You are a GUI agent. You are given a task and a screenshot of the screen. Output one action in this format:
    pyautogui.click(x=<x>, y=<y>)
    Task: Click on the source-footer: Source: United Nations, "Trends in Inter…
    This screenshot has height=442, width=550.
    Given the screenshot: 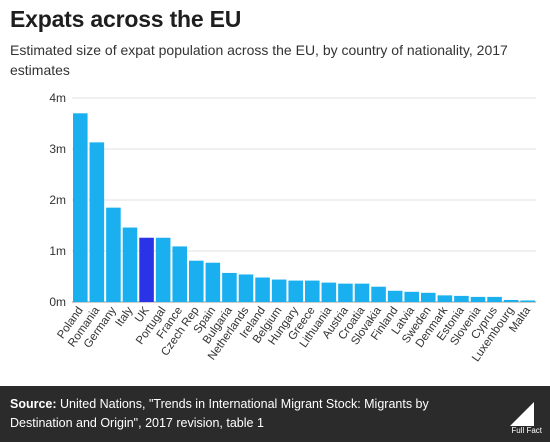 What is the action you would take?
    pyautogui.click(x=275, y=414)
    